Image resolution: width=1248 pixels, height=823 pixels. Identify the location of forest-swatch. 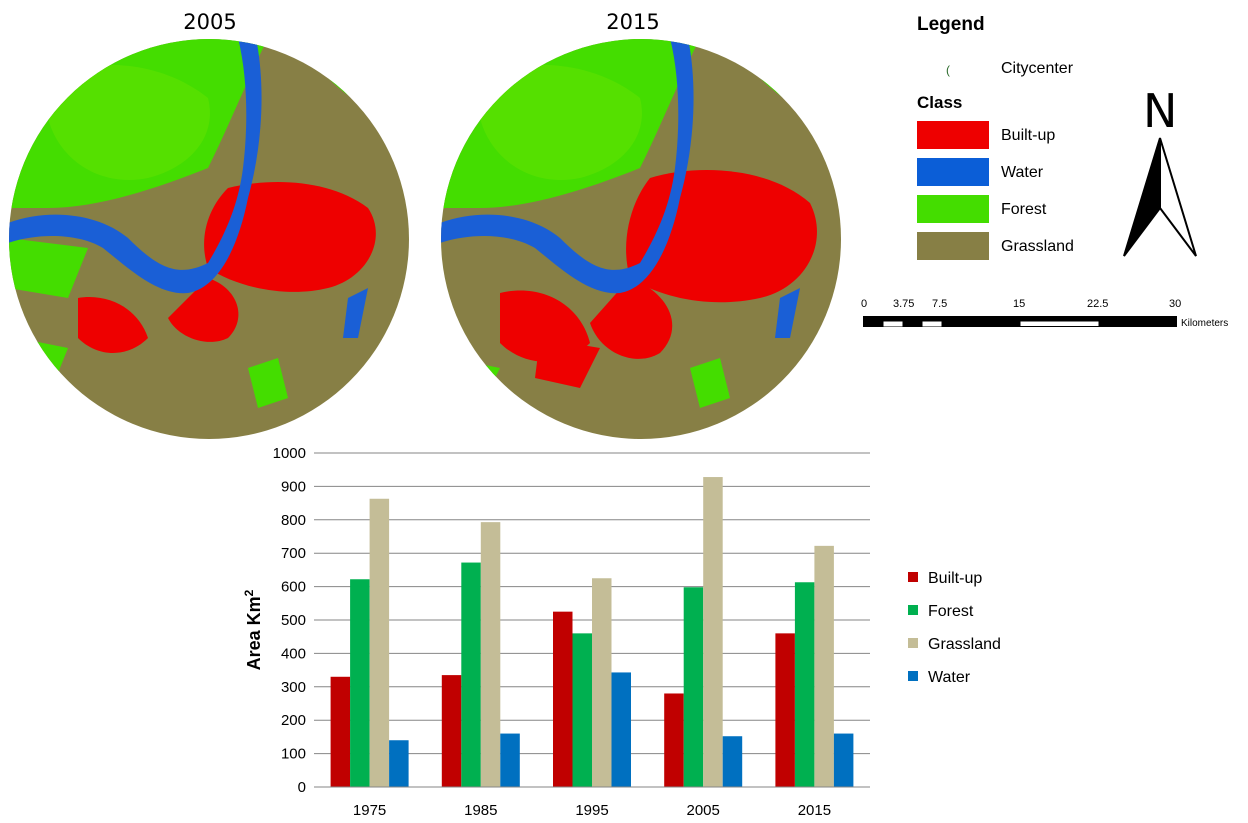
(953, 209).